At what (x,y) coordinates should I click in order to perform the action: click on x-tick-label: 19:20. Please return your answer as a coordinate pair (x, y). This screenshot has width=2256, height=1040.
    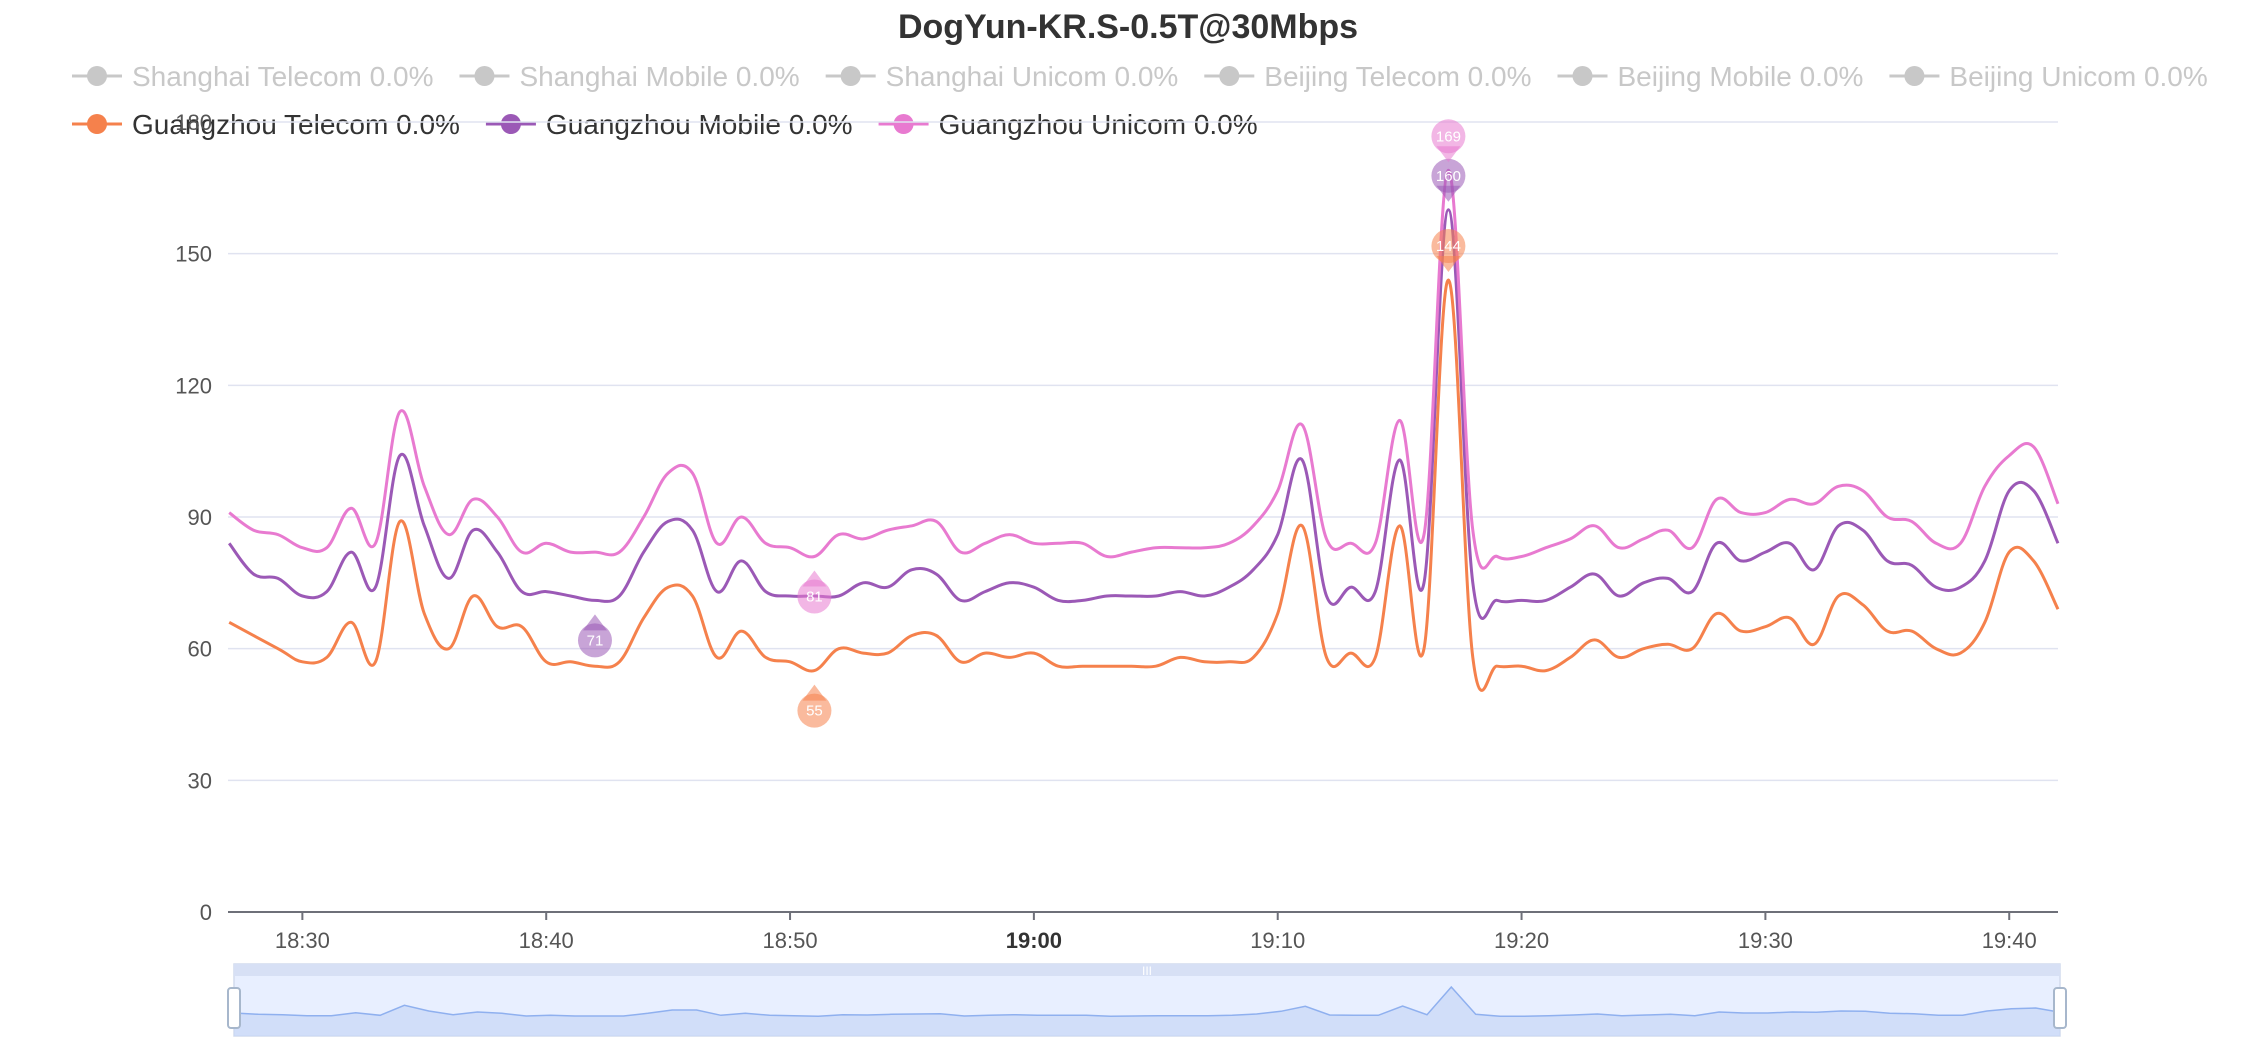
    Looking at the image, I should click on (1521, 940).